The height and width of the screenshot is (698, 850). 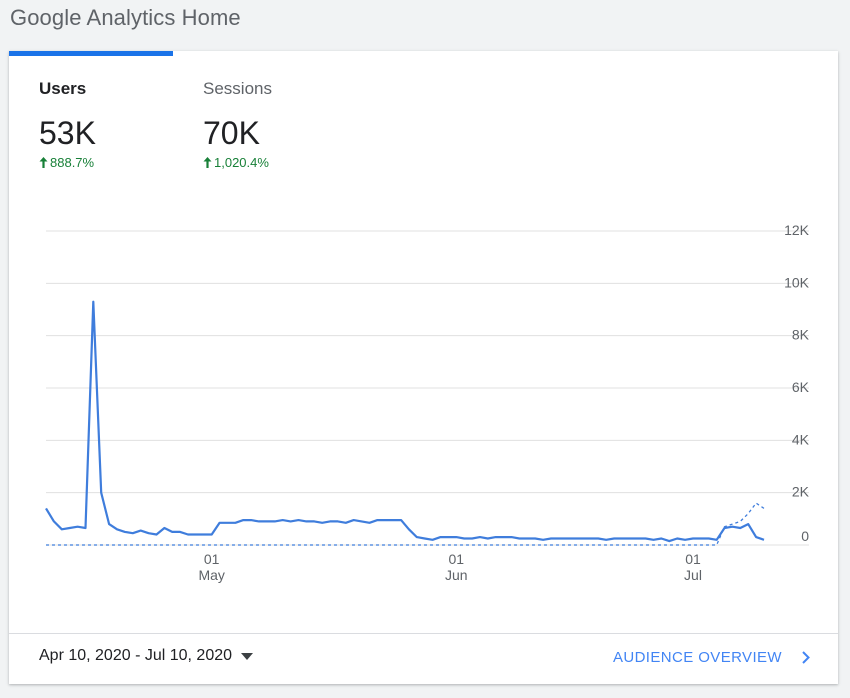 What do you see at coordinates (67, 133) in the screenshot?
I see `users-value: 53K` at bounding box center [67, 133].